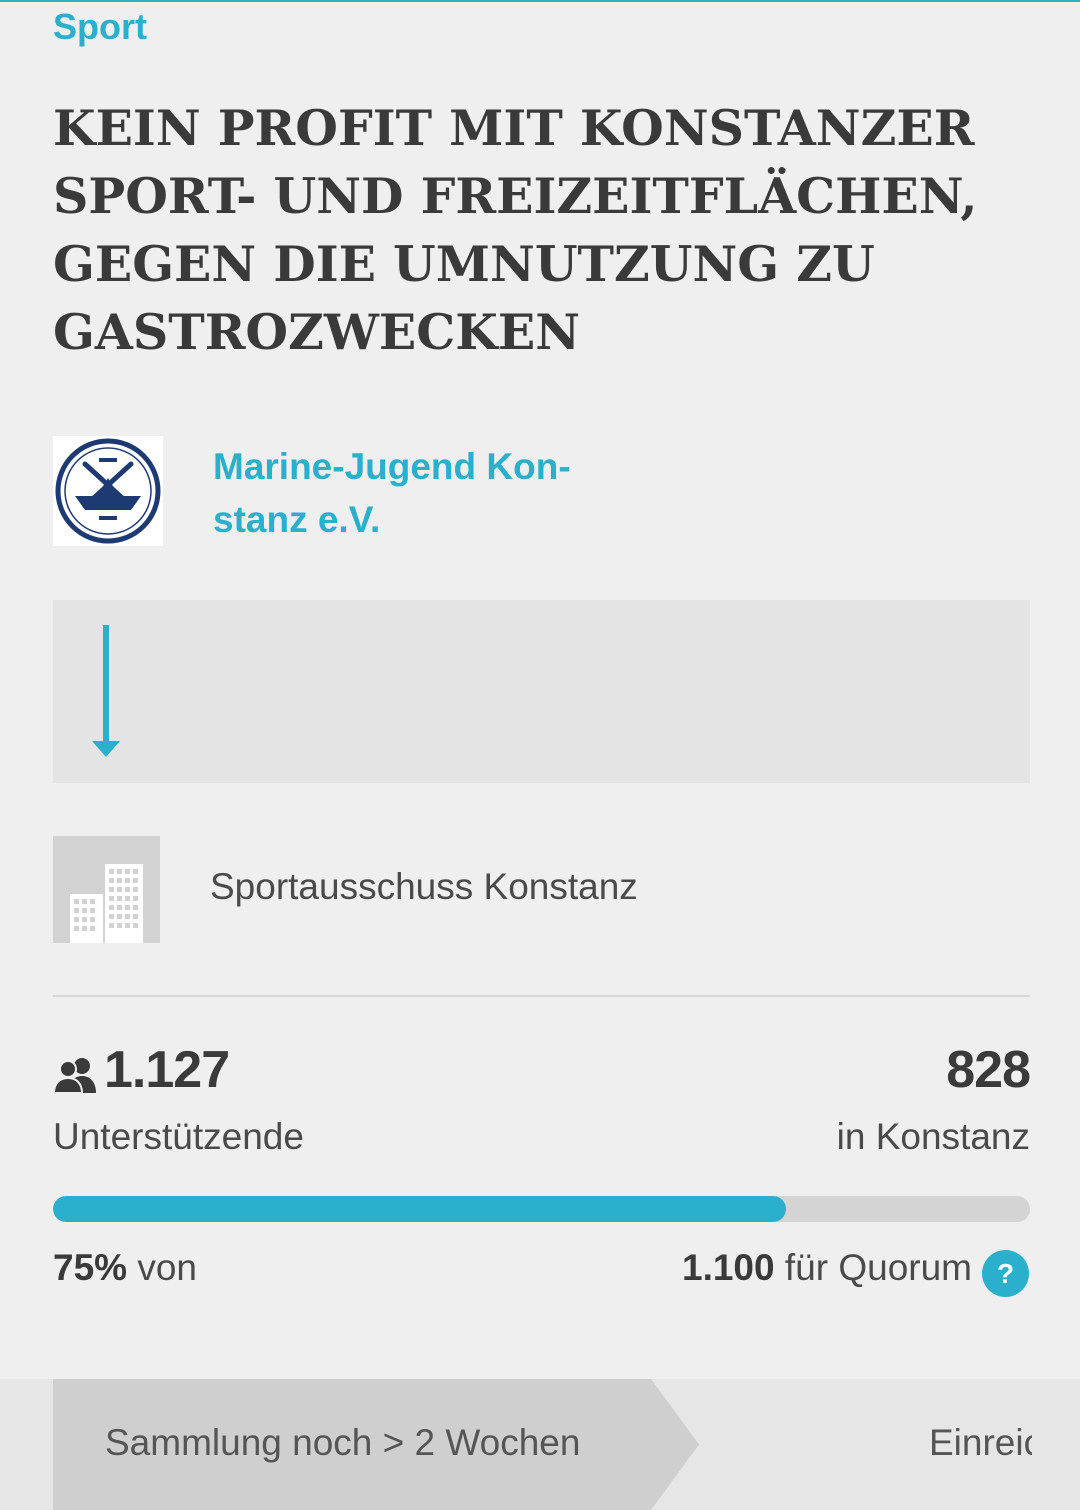 The height and width of the screenshot is (1510, 1080). Describe the element at coordinates (728, 1267) in the screenshot. I see `quorum-value: 1.100` at that location.